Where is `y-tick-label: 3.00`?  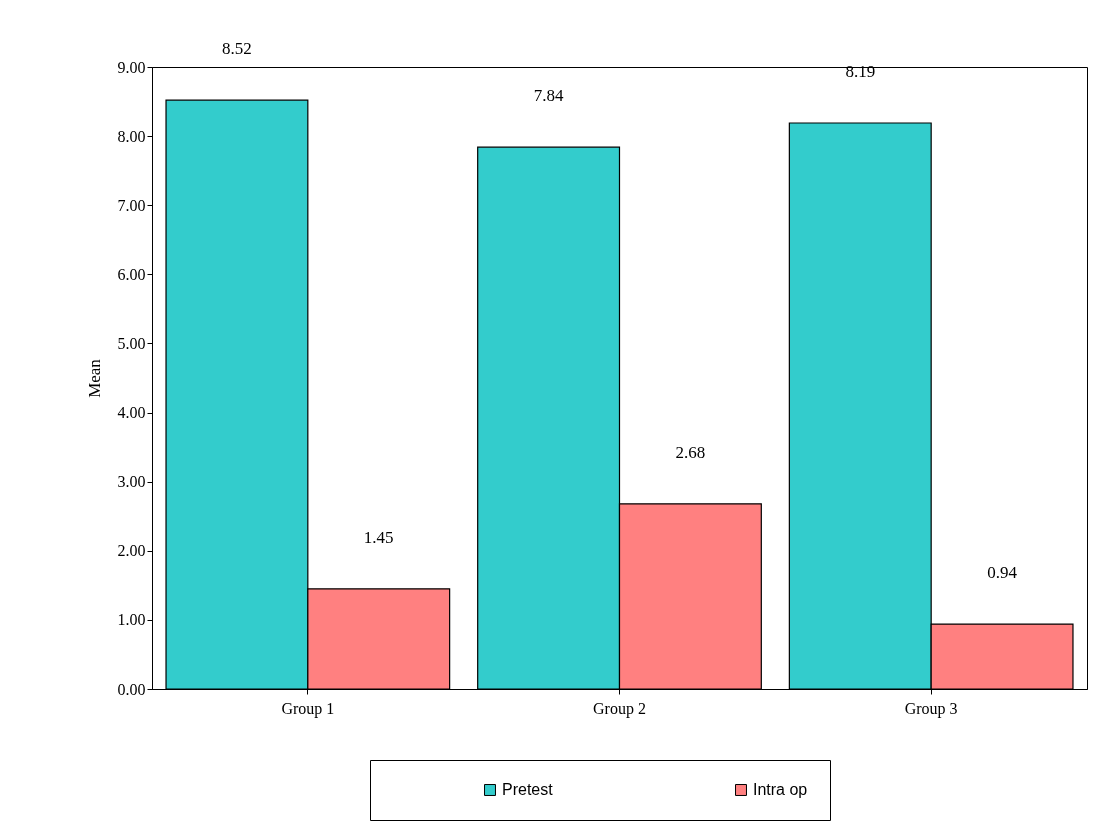
y-tick-label: 3.00 is located at coordinates (131, 482).